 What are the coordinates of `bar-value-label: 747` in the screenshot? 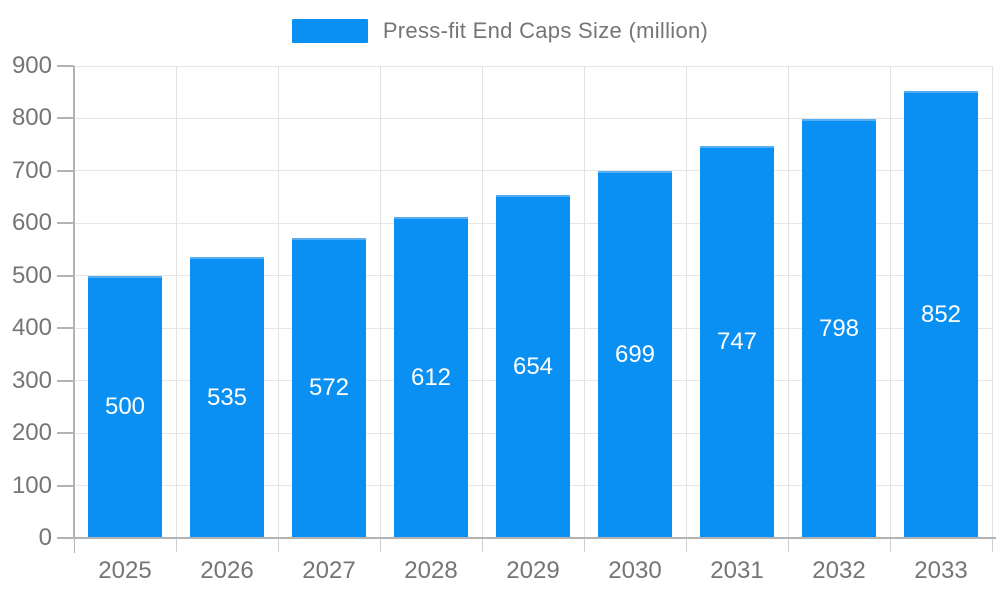 It's located at (737, 342).